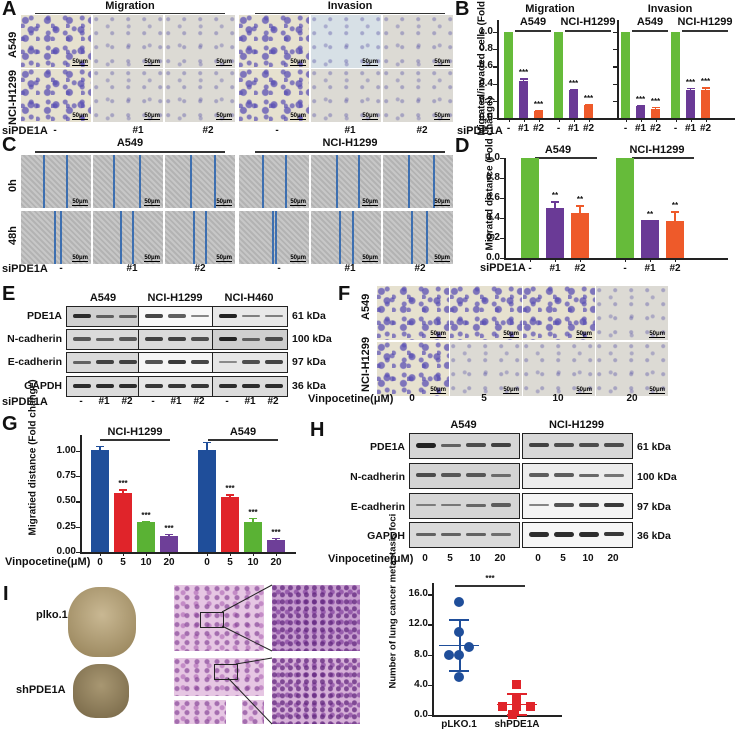  Describe the element at coordinates (459, 601) in the screenshot. I see `data-point-circle` at that location.